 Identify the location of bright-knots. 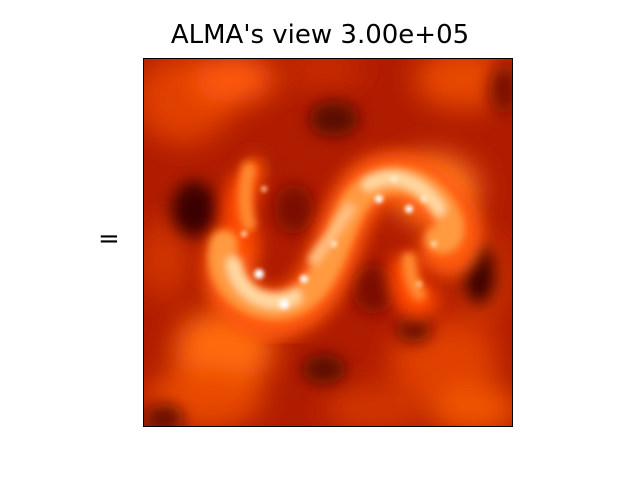
(339, 242).